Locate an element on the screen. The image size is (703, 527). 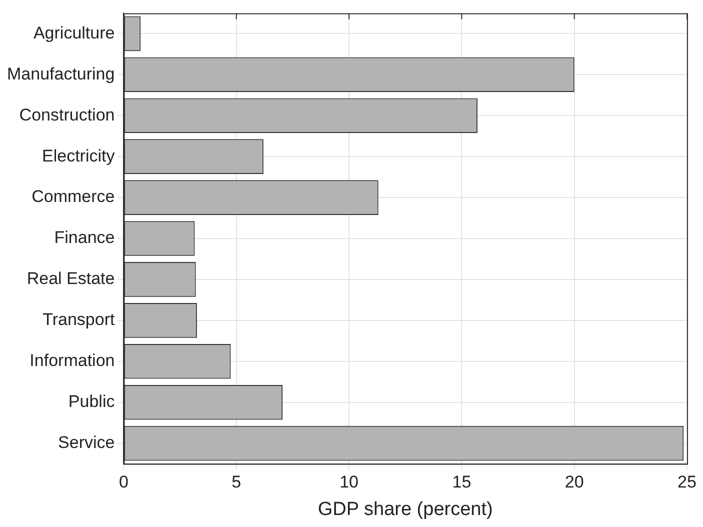
x-tick-label: 25 is located at coordinates (687, 482).